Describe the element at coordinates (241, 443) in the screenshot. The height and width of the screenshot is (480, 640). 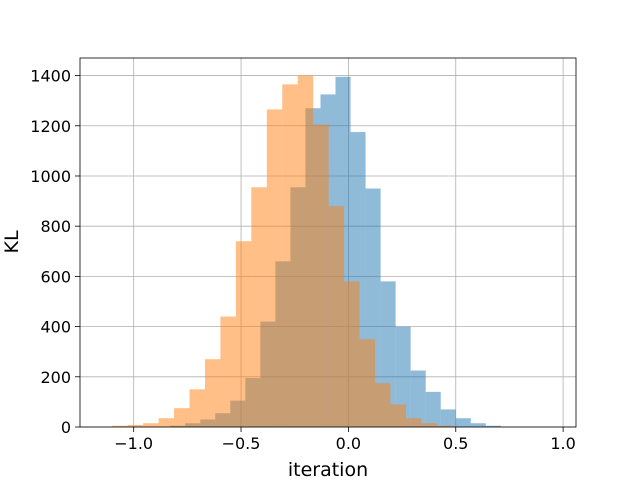
I see `x-tick-label: −0.5` at that location.